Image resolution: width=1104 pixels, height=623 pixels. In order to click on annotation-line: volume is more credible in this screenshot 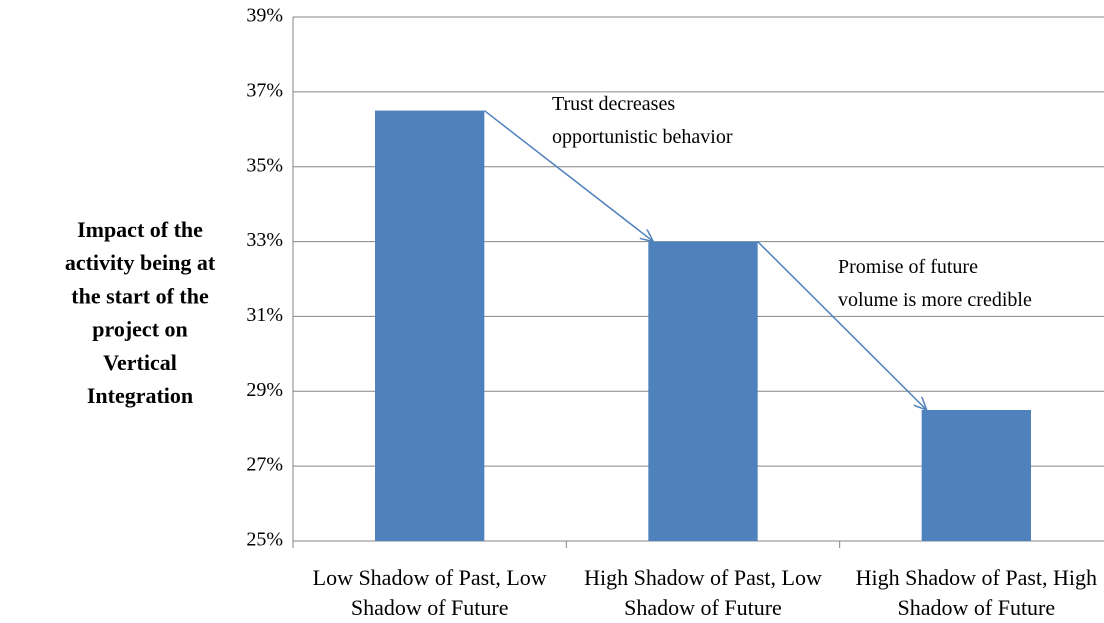, I will do `click(935, 300)`.